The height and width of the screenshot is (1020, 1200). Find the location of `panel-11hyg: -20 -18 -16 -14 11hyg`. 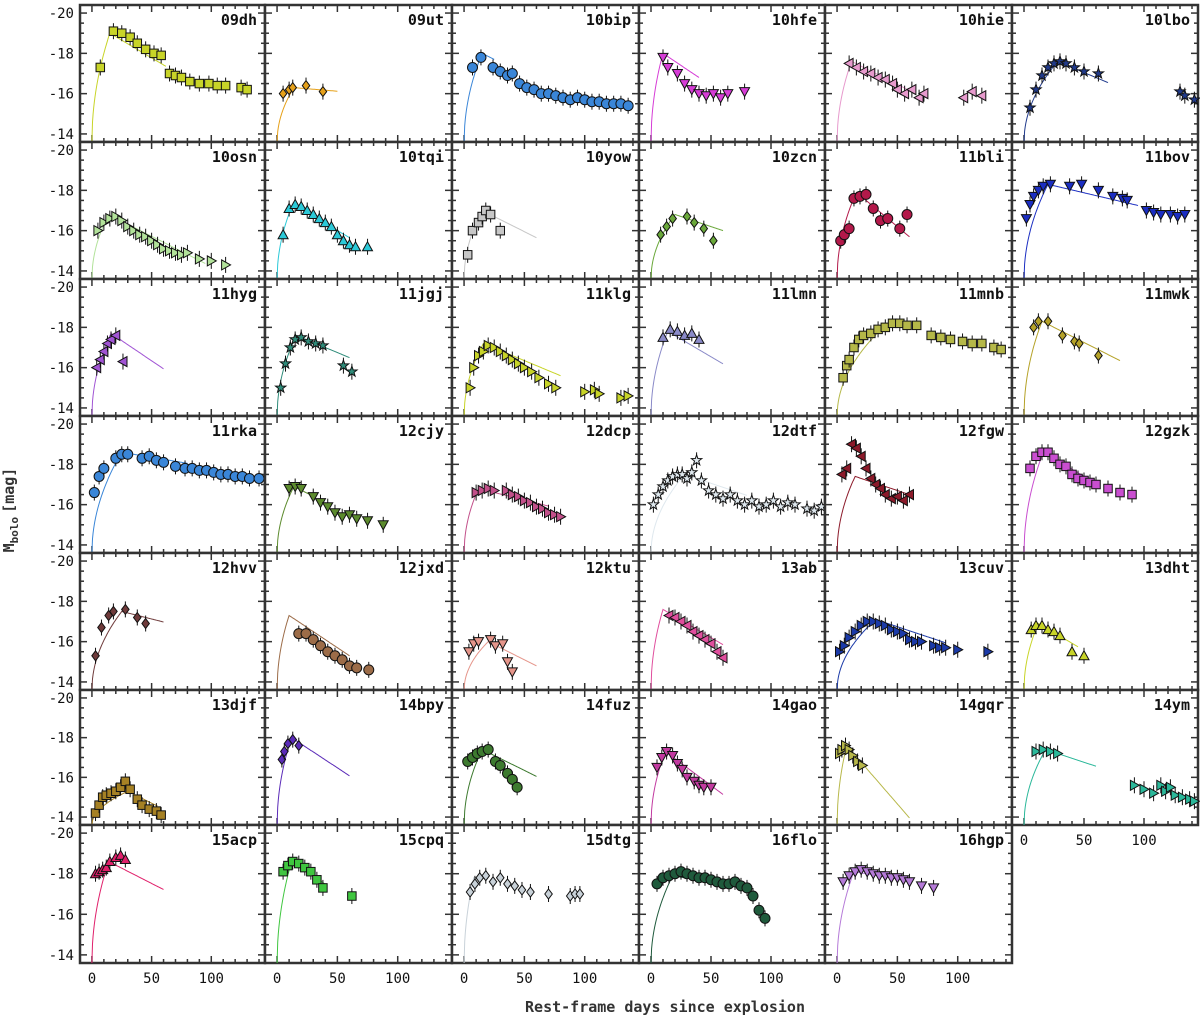

panel-11hyg: -20 -18 -16 -14 11hyg is located at coordinates (158, 347).